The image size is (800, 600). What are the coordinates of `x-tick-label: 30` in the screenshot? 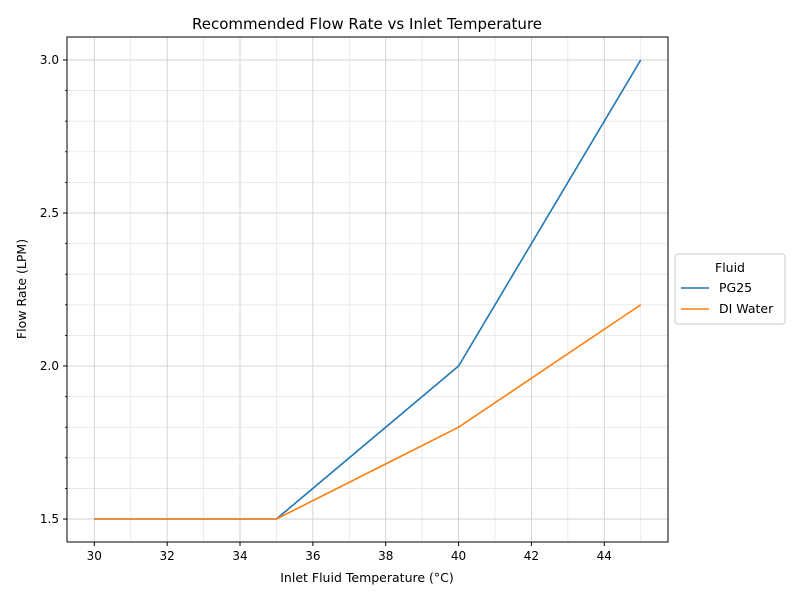 It's located at (94, 556).